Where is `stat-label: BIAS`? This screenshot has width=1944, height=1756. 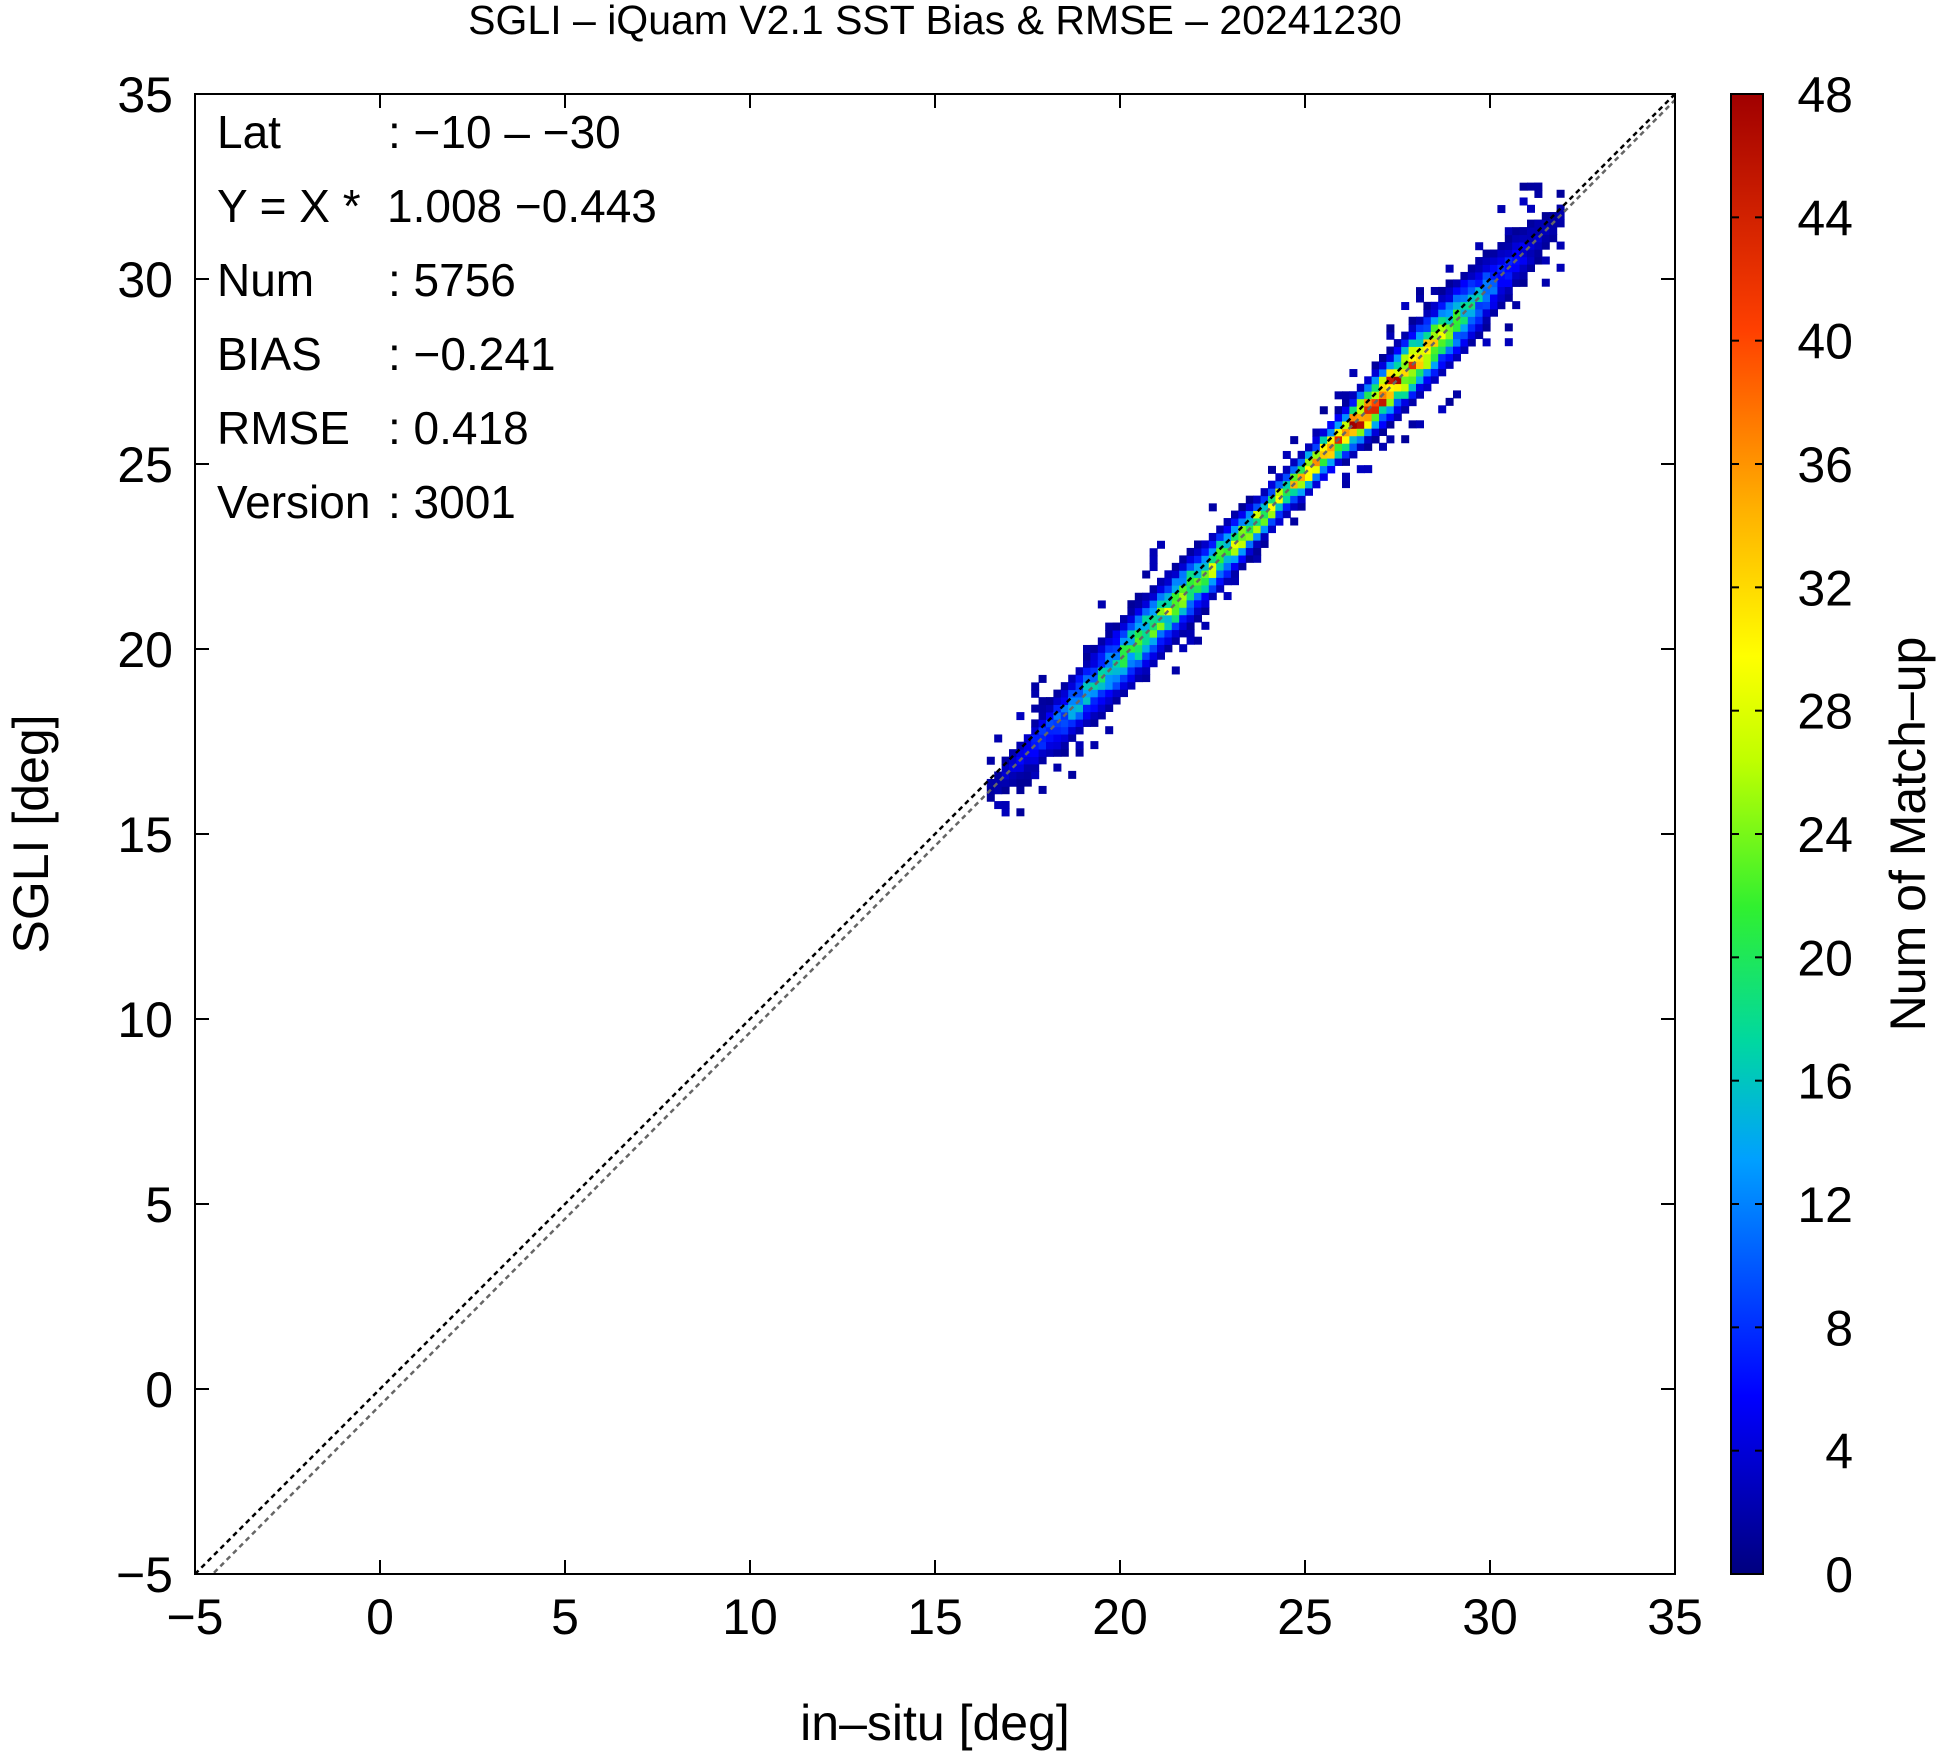
stat-label: BIAS is located at coordinates (269, 354).